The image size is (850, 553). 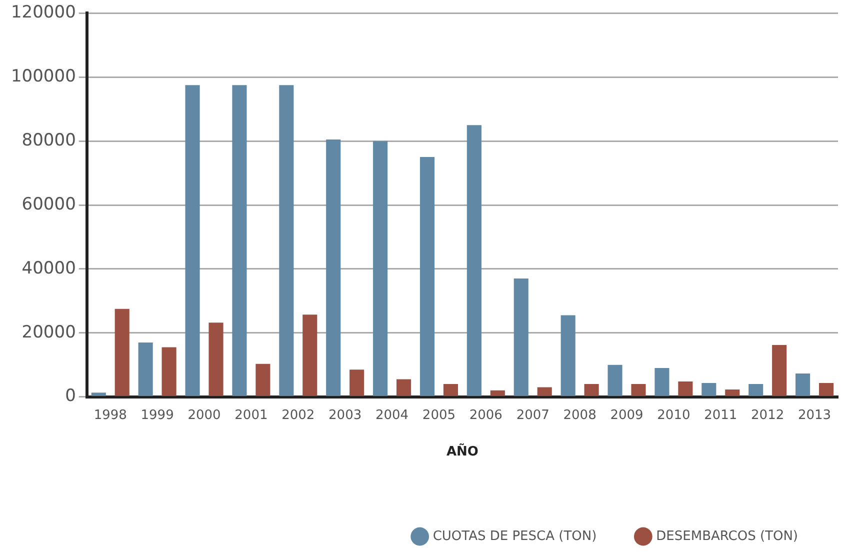 What do you see at coordinates (204, 415) in the screenshot?
I see `x-tick-label: 2000` at bounding box center [204, 415].